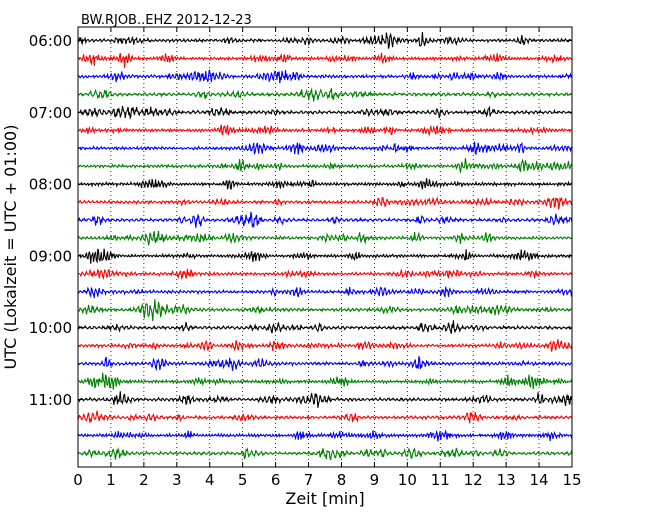 The image size is (650, 520). I want to click on x-tick-label-13: 13, so click(506, 480).